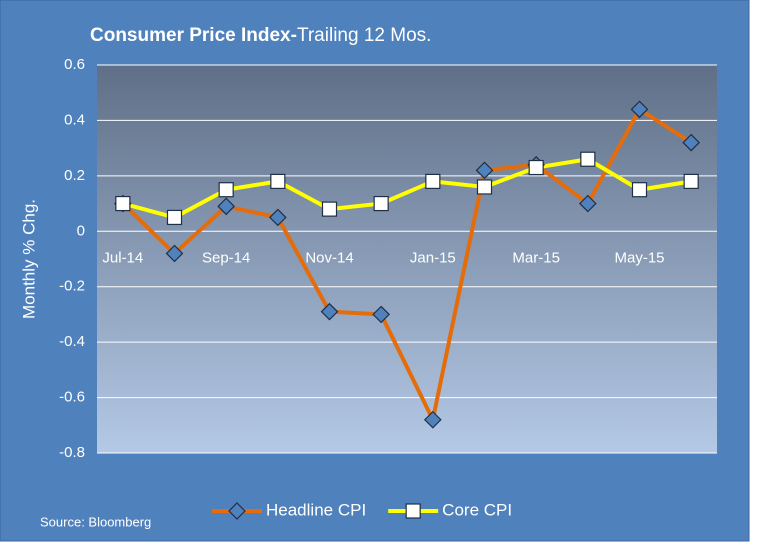  What do you see at coordinates (74, 64) in the screenshot?
I see `y-tick-label: 0.6` at bounding box center [74, 64].